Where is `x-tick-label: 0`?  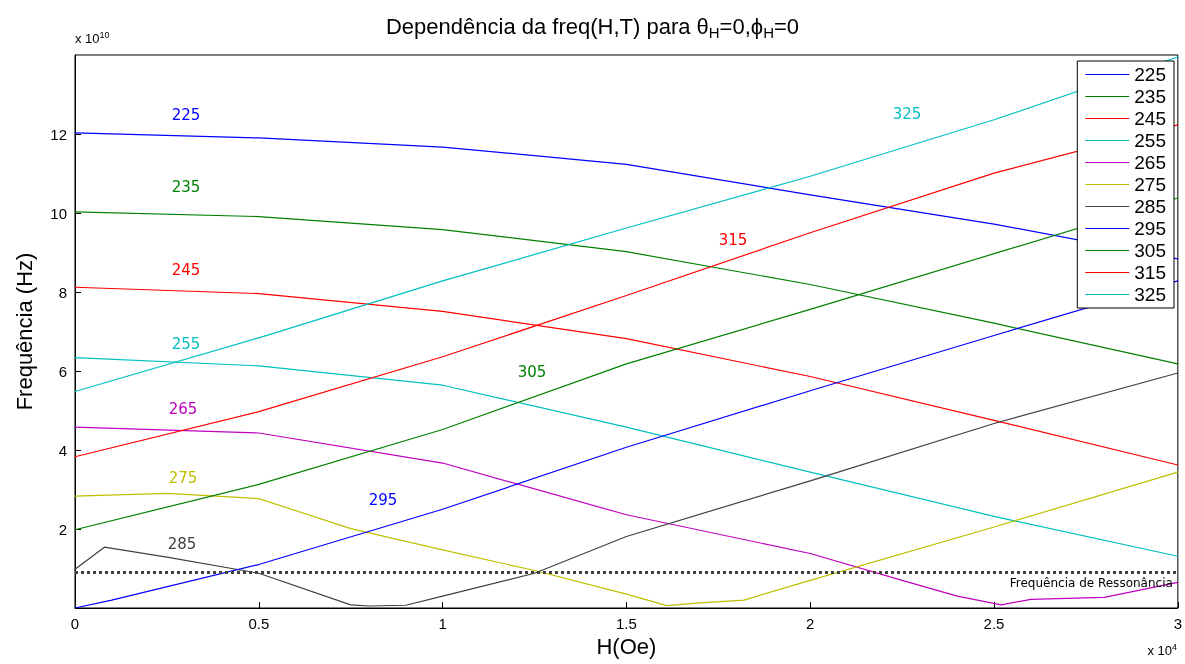 x-tick-label: 0 is located at coordinates (75, 623).